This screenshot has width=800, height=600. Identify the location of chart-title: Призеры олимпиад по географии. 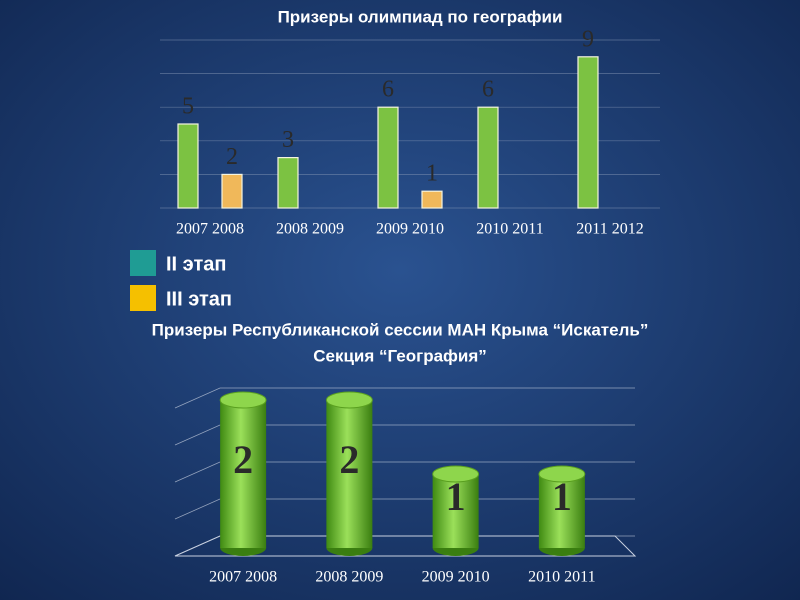
(420, 16).